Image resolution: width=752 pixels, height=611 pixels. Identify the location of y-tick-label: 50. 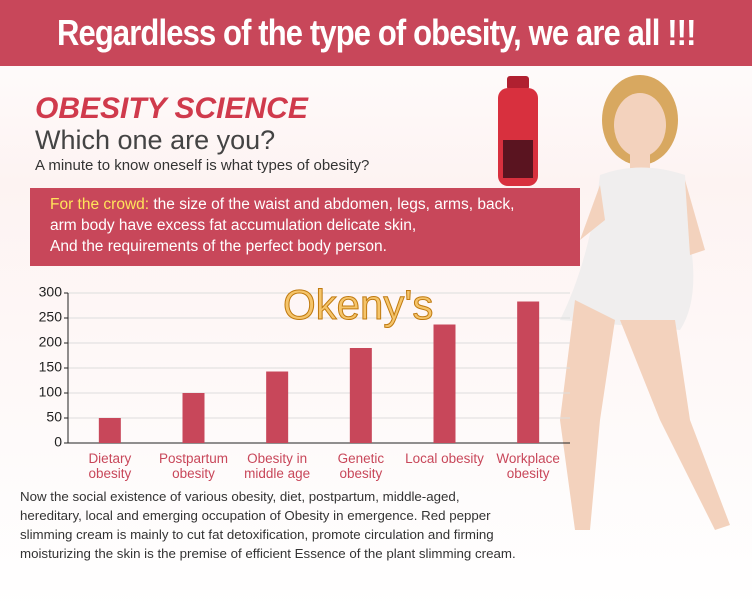
(54, 417).